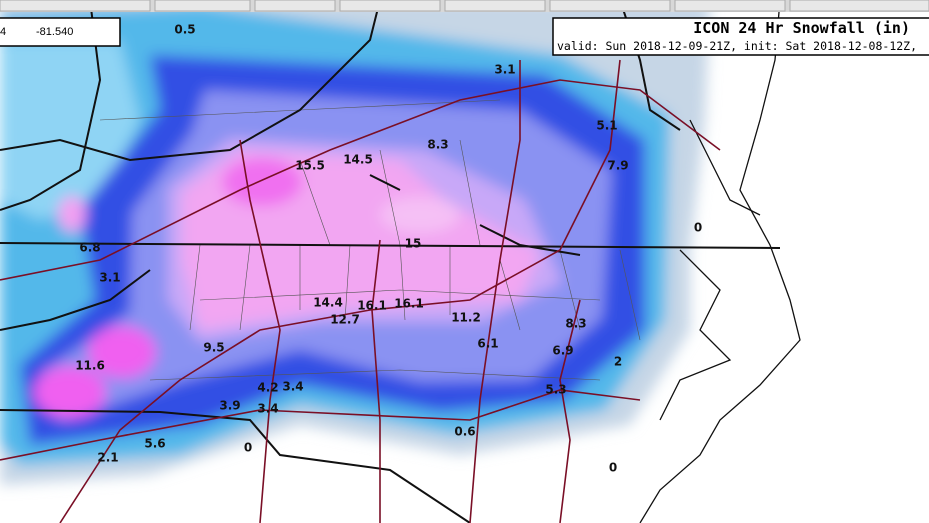 The width and height of the screenshot is (929, 523). What do you see at coordinates (107, 458) in the screenshot?
I see `snowfall-amount: 2.1` at bounding box center [107, 458].